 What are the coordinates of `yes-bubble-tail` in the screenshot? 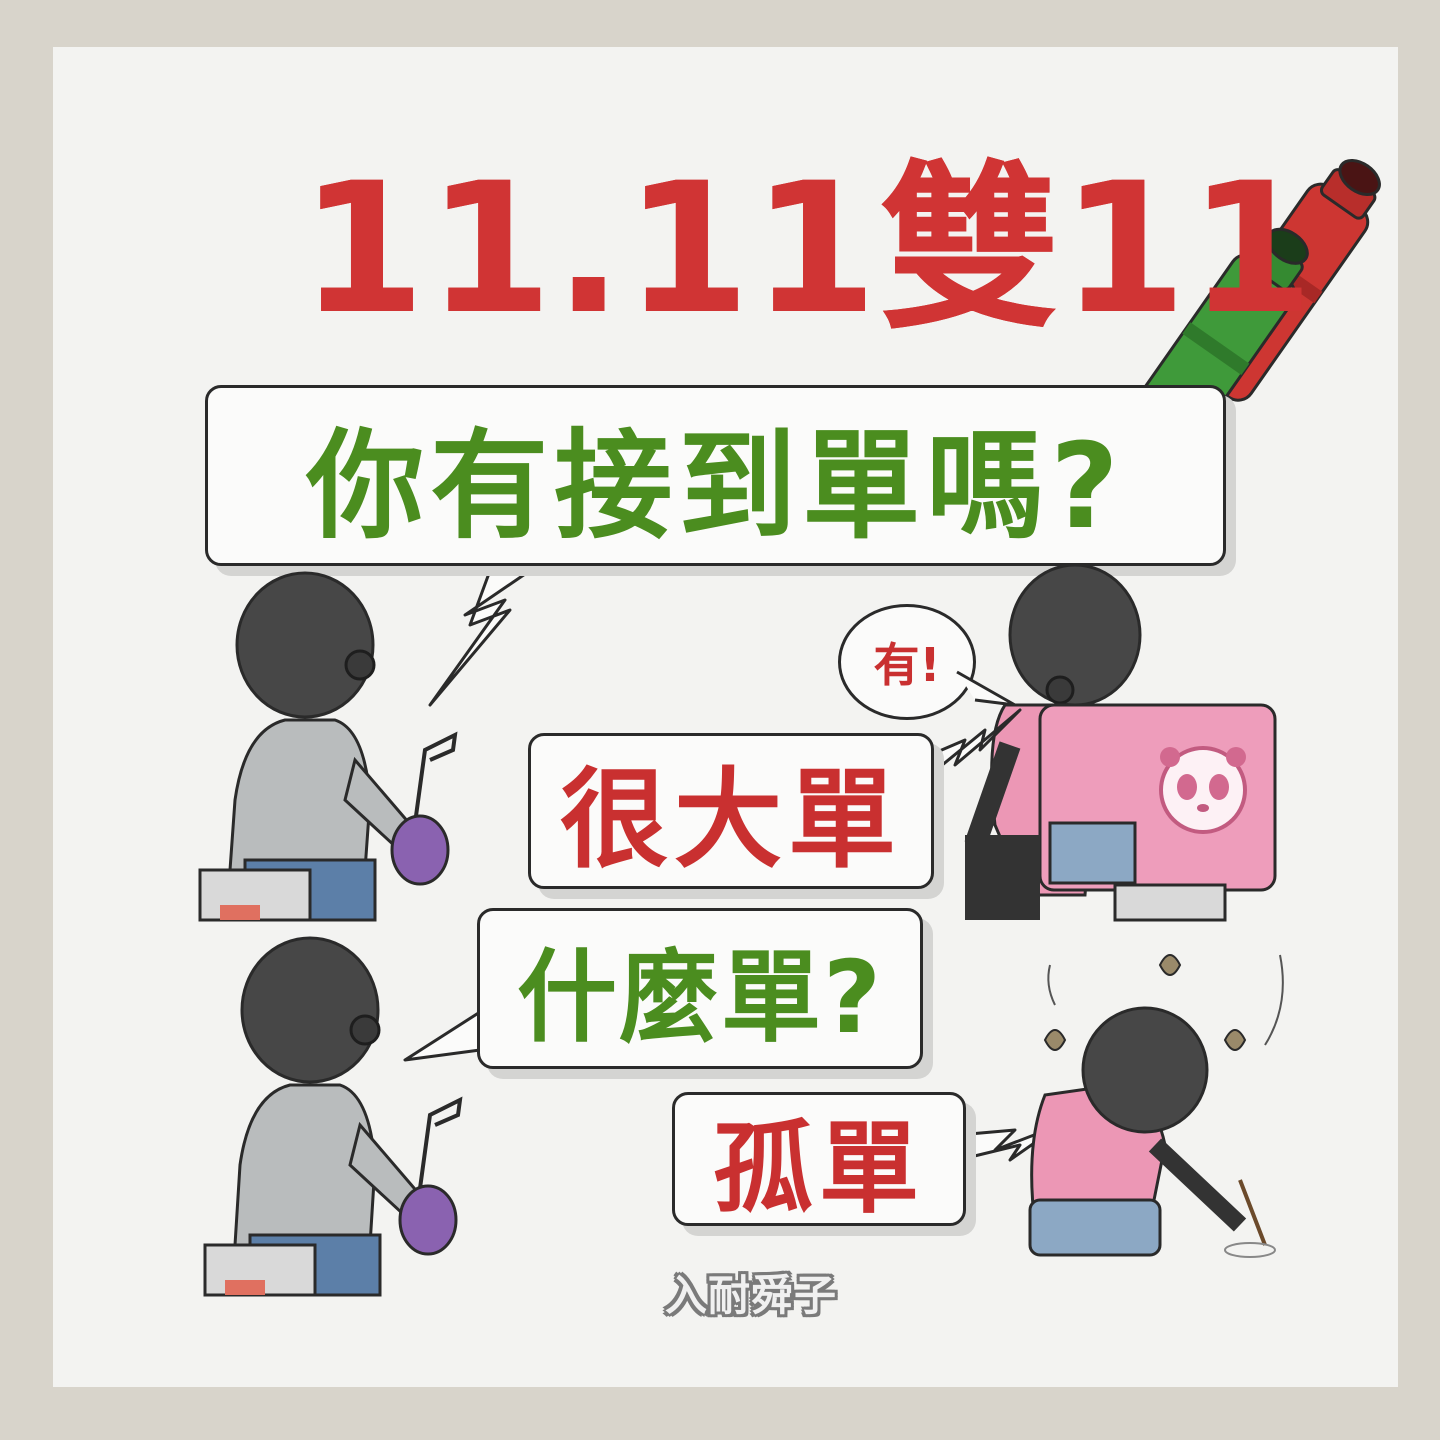 It's located at (986, 688).